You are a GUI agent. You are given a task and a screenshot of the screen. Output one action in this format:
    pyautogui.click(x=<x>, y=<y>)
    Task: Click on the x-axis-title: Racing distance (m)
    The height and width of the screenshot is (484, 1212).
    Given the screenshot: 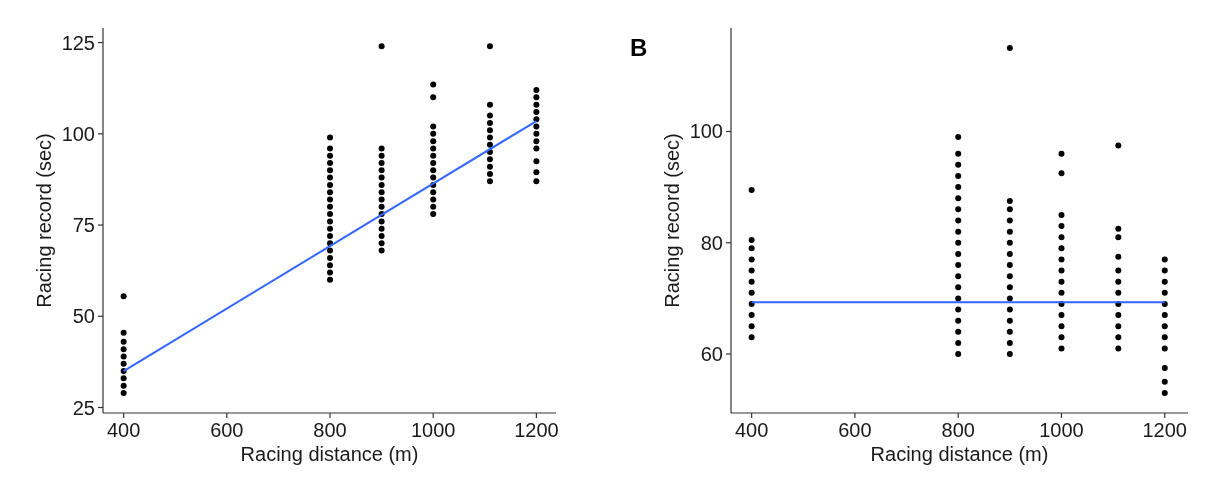 What is the action you would take?
    pyautogui.click(x=959, y=454)
    